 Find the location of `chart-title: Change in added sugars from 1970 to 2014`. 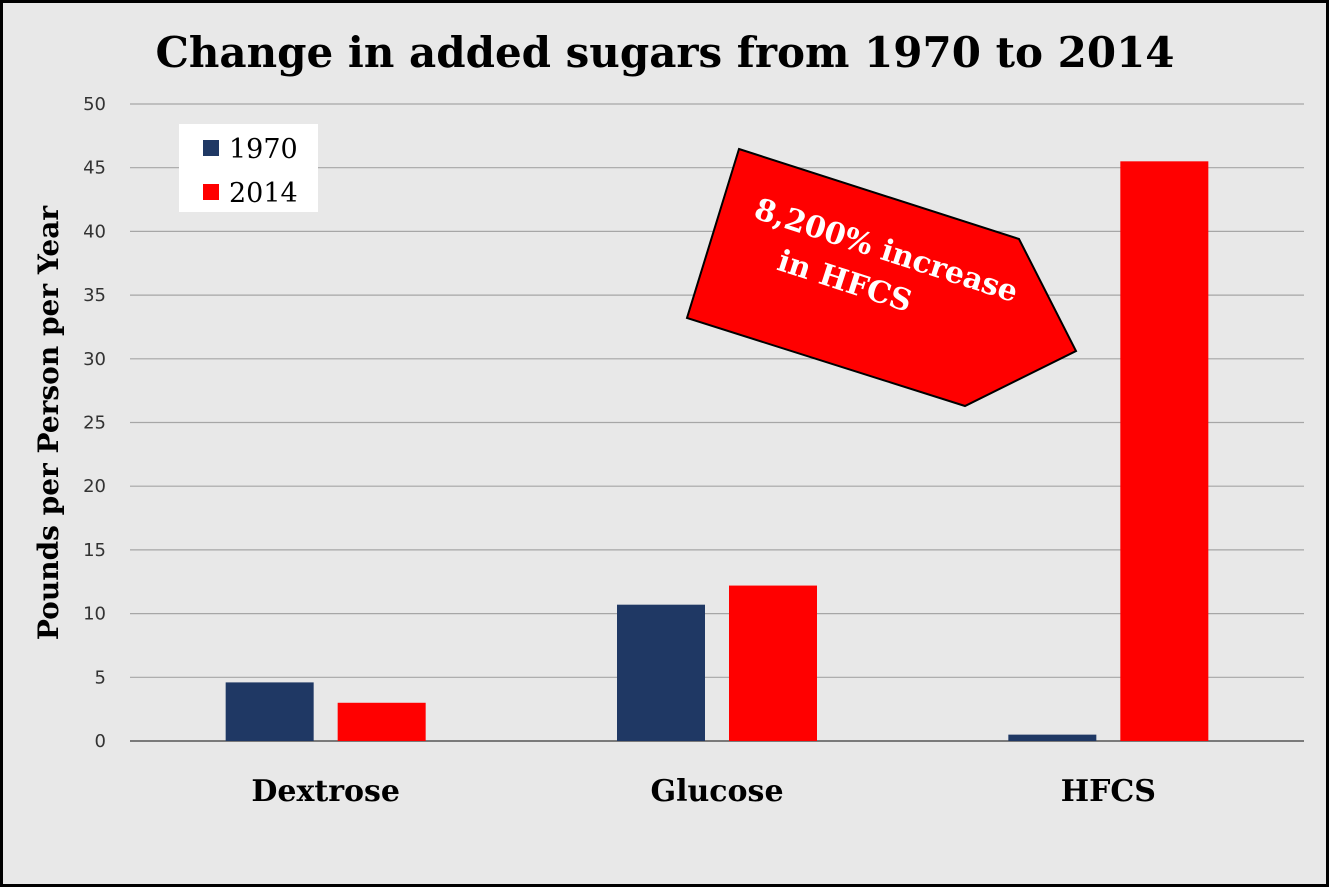

chart-title: Change in added sugars from 1970 to 2014 is located at coordinates (664, 52).